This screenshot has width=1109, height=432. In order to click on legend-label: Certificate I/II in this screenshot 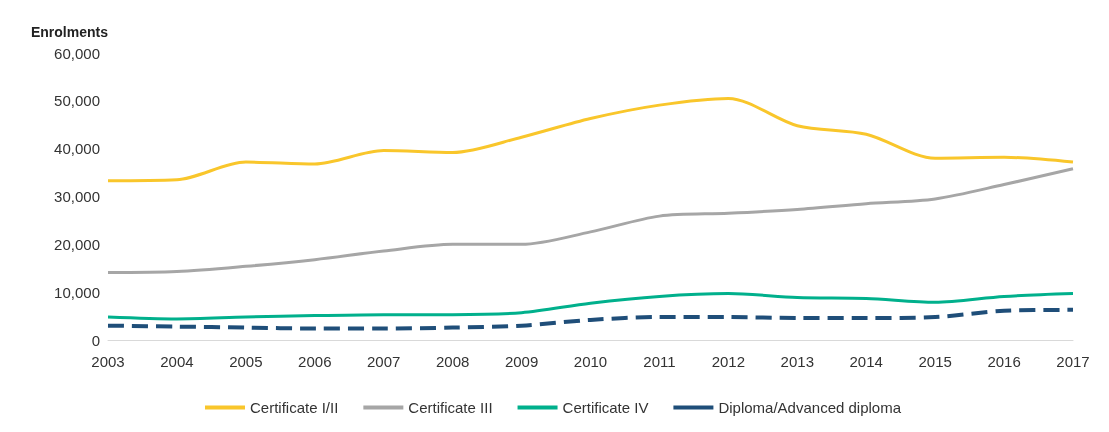, I will do `click(294, 407)`.